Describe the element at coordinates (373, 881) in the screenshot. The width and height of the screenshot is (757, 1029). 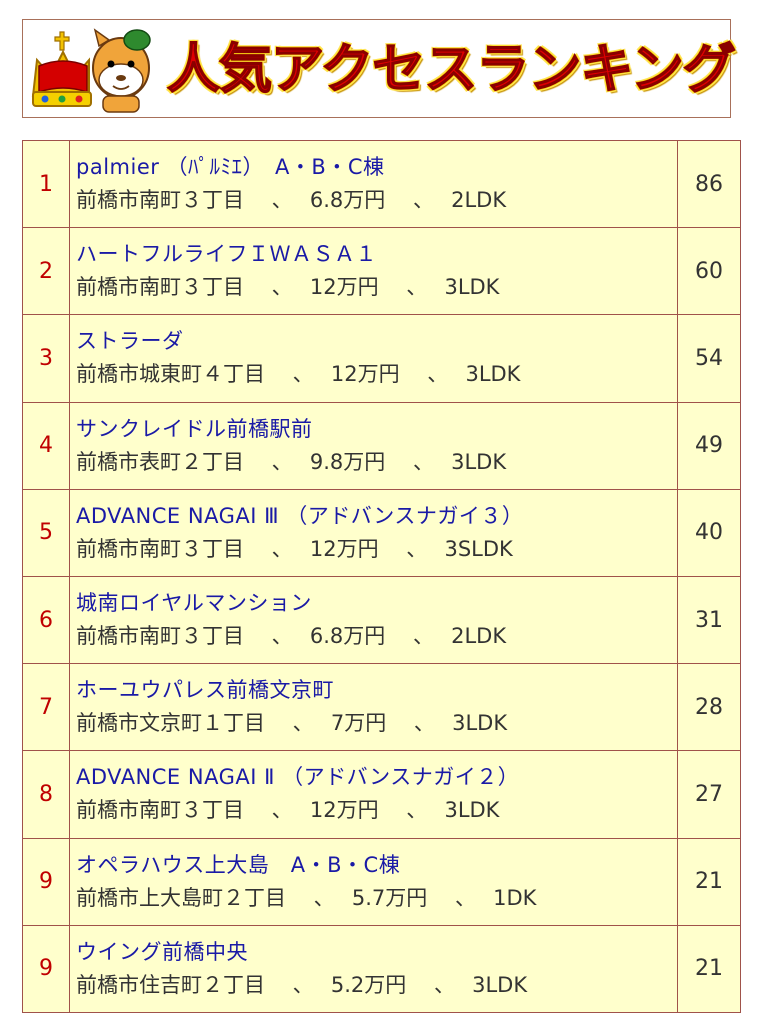
I see `property-info: オペラハウス上大島 A・B・C棟前橋市上大島町２丁目 、 5.7万円 、 1DK` at that location.